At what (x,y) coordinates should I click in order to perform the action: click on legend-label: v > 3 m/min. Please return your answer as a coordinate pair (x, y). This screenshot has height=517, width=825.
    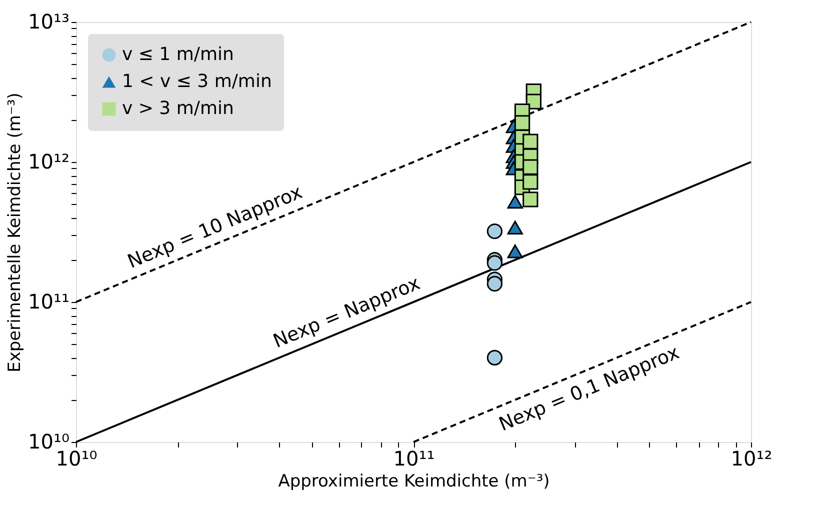
    Looking at the image, I should click on (178, 108).